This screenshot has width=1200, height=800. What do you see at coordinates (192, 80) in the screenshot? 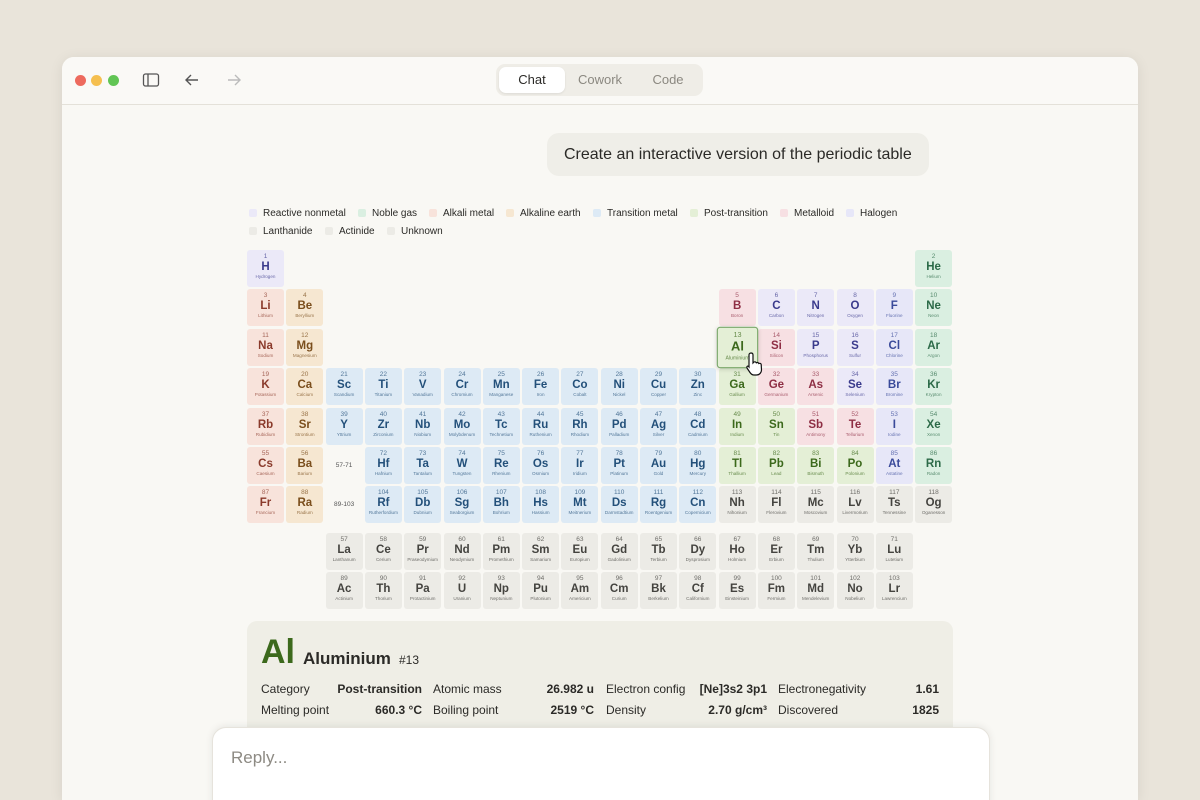
I see `back-button` at bounding box center [192, 80].